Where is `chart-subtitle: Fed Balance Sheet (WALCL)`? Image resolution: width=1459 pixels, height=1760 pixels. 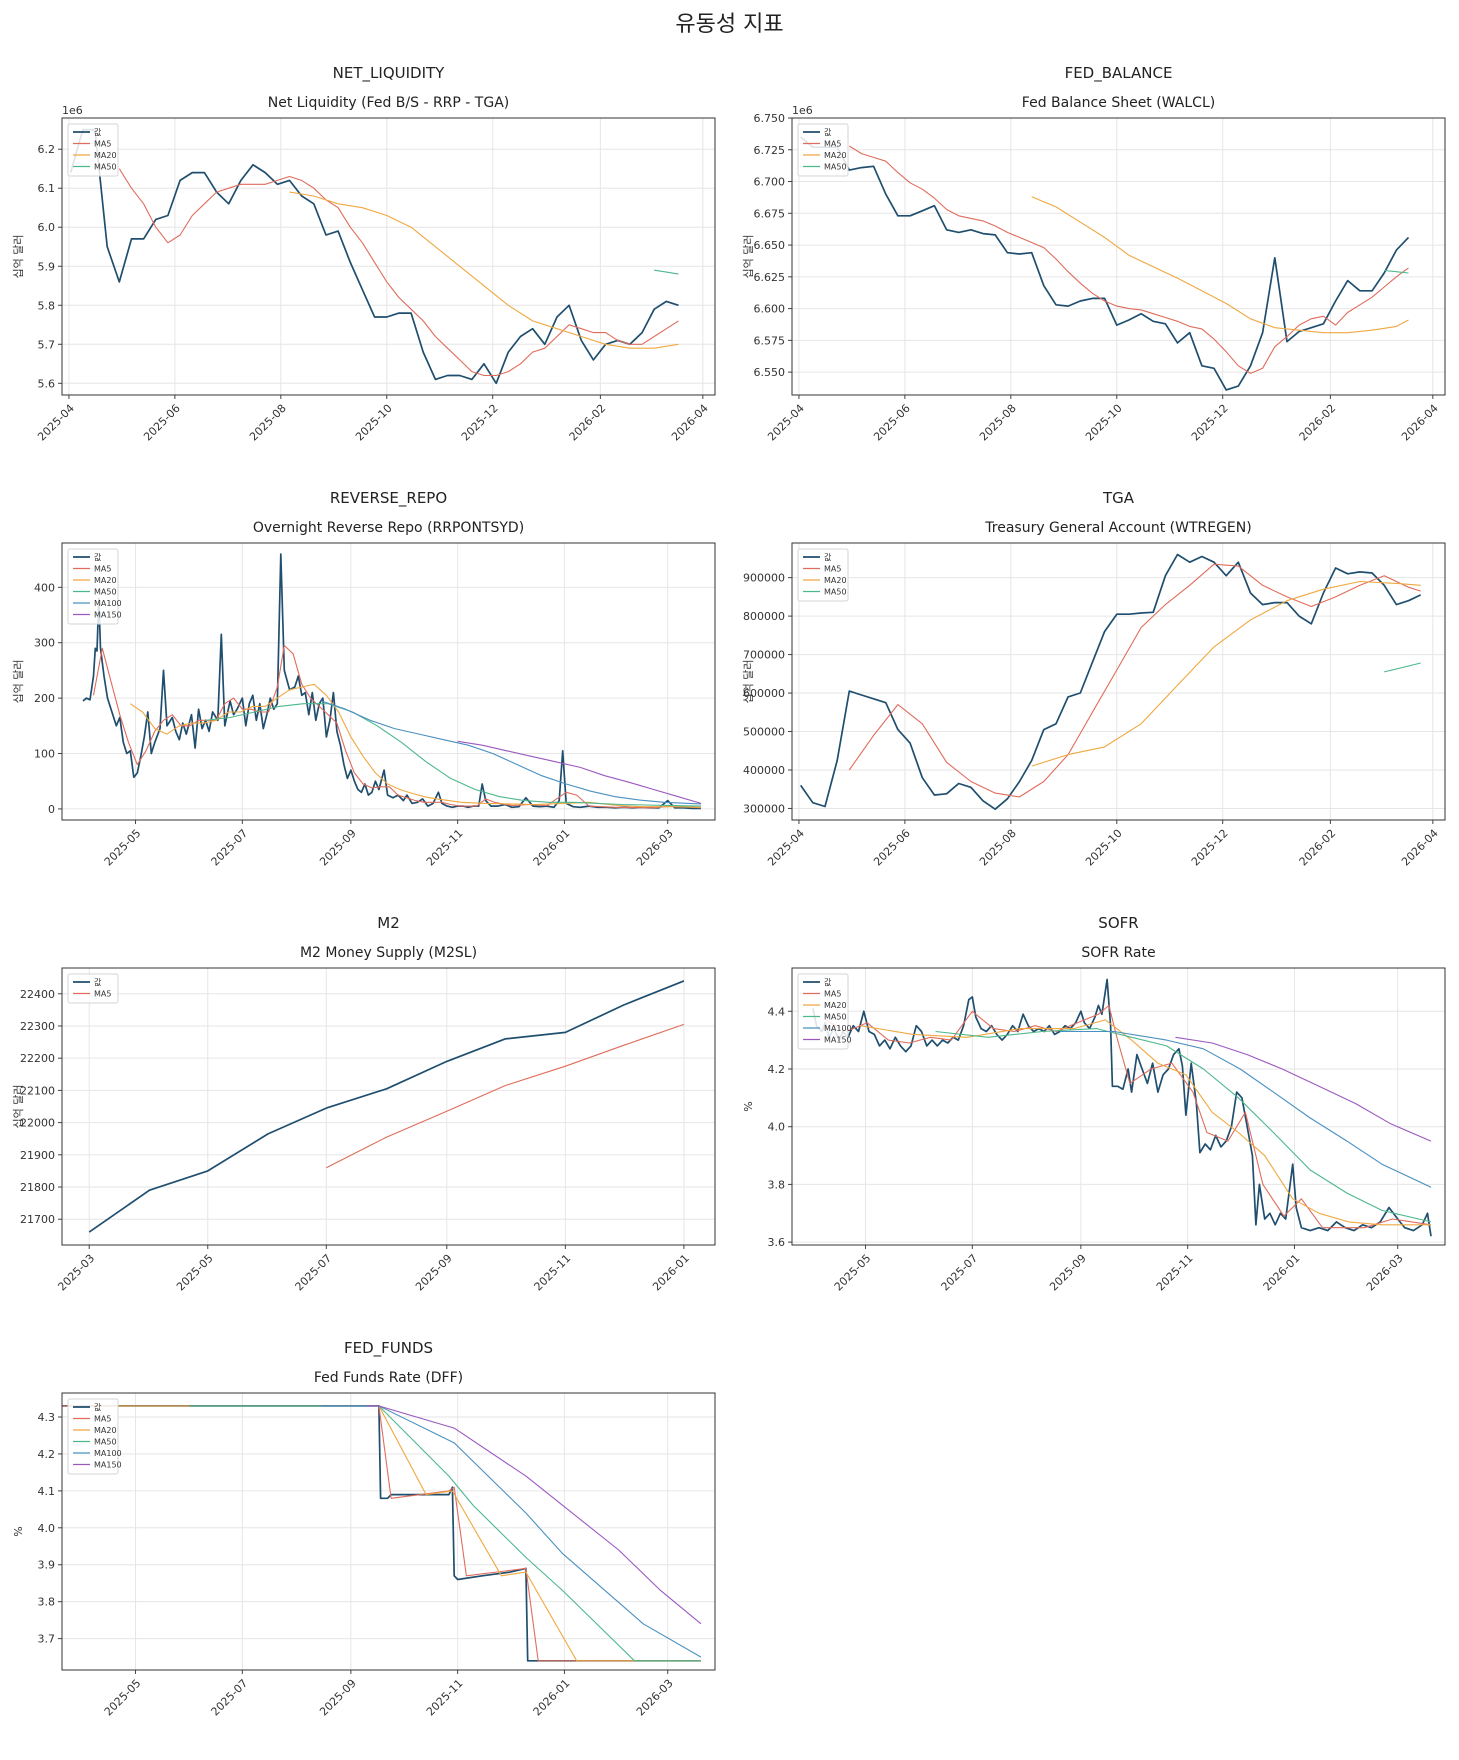 chart-subtitle: Fed Balance Sheet (WALCL) is located at coordinates (1118, 103).